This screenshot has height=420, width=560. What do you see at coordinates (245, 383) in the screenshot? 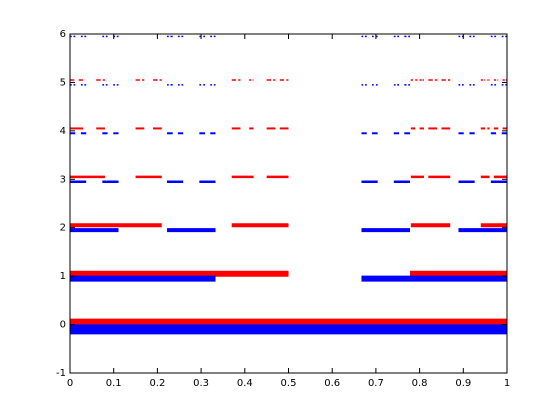
I see `x-tick-label: 0.4` at bounding box center [245, 383].